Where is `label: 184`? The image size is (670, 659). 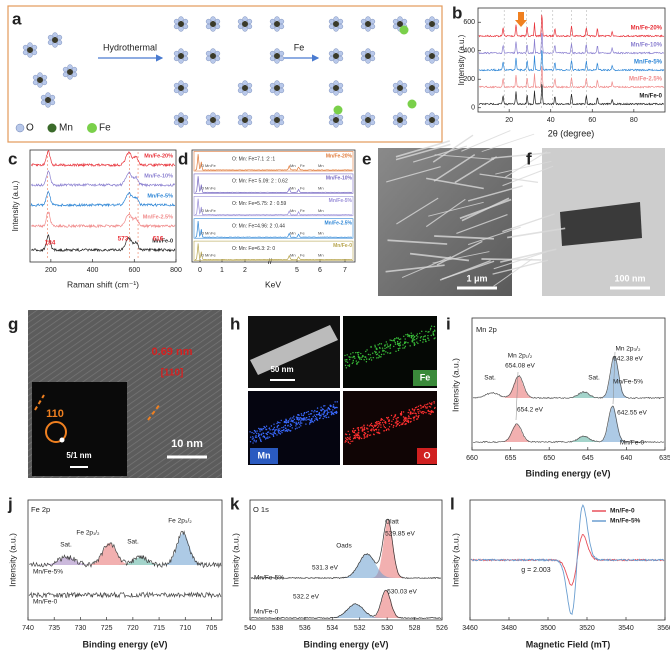 label: 184 is located at coordinates (50, 243).